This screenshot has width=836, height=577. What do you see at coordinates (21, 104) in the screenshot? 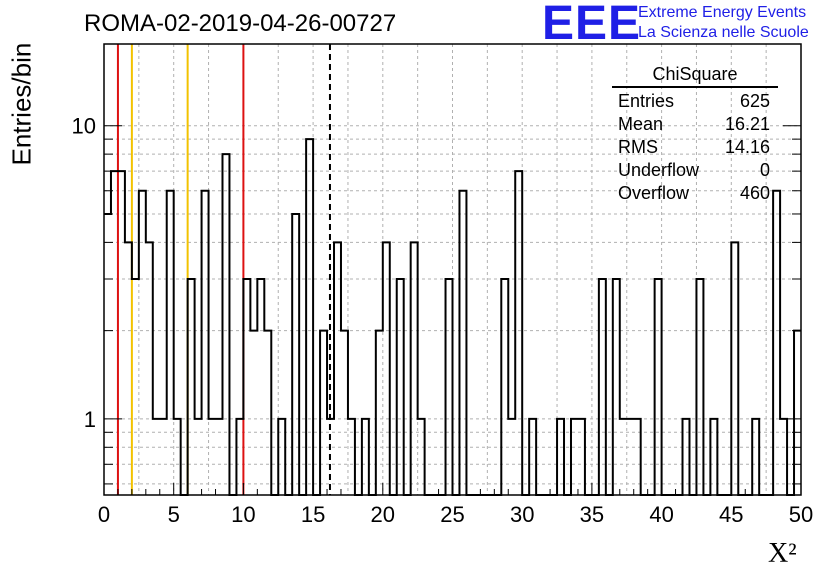
I see `y-axis-label: Entries/bin` at bounding box center [21, 104].